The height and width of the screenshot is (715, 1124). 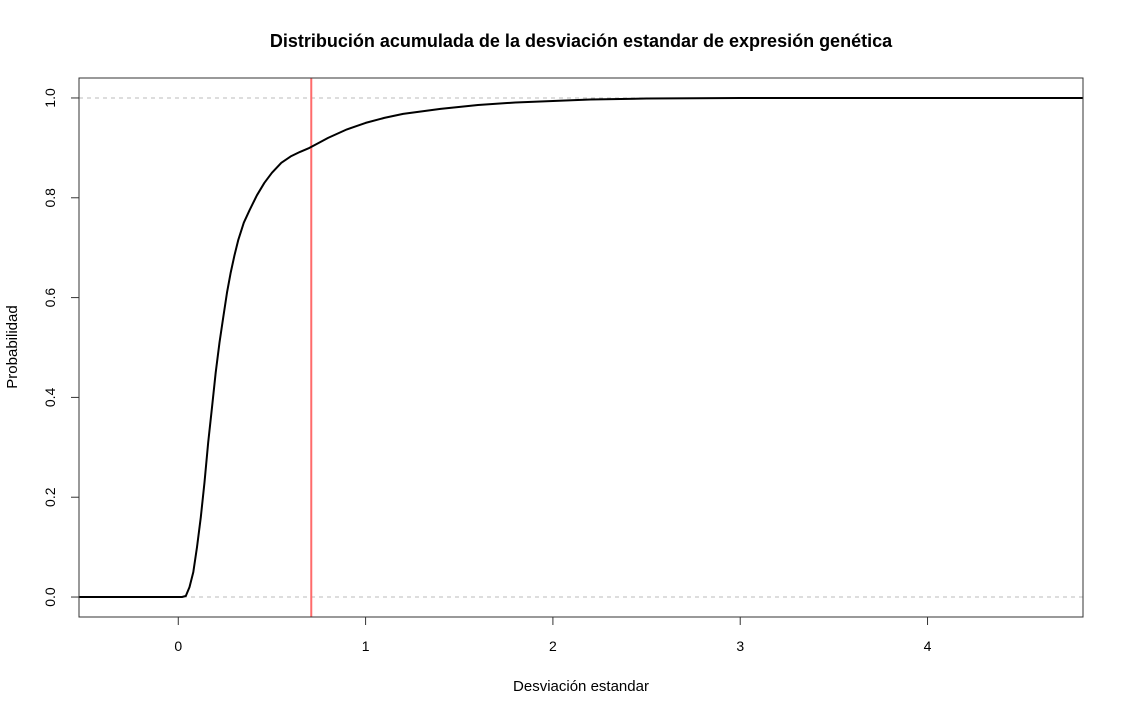 What do you see at coordinates (50, 298) in the screenshot?
I see `y-tick-label: 0.6` at bounding box center [50, 298].